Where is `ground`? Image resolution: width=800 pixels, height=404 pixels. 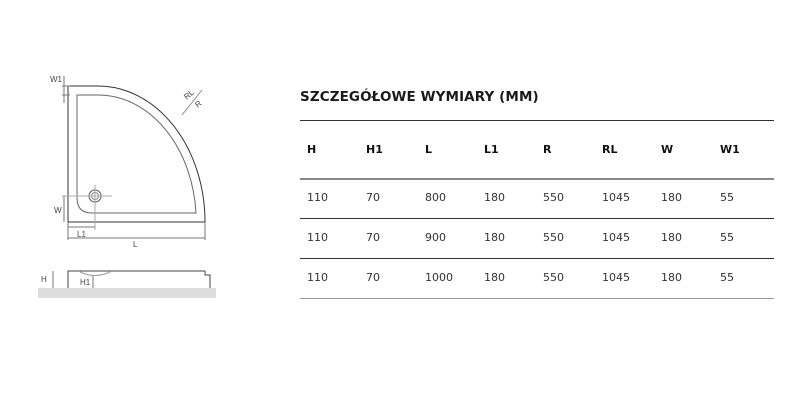
ground is located at coordinates (127, 293).